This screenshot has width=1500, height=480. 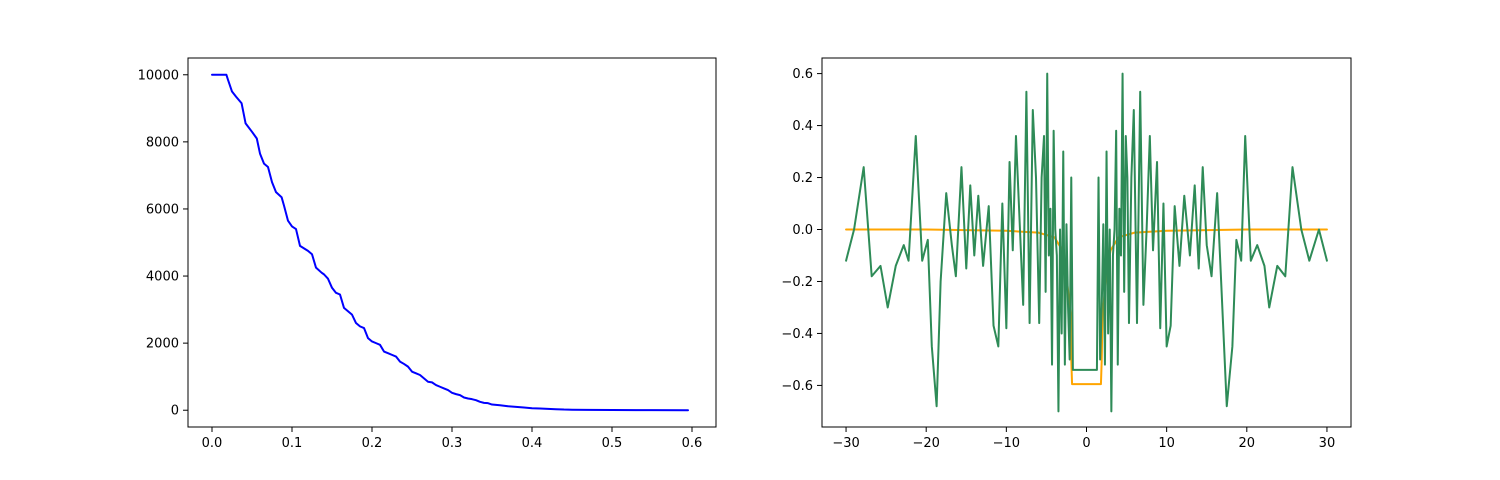 I want to click on chart-0-y-tick-label: 10000, so click(x=158, y=75).